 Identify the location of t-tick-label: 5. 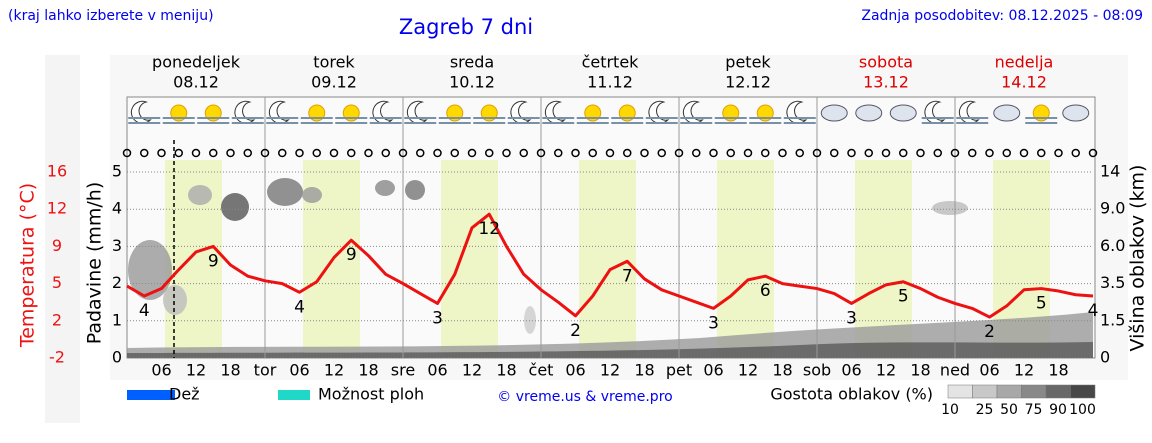
(57, 282).